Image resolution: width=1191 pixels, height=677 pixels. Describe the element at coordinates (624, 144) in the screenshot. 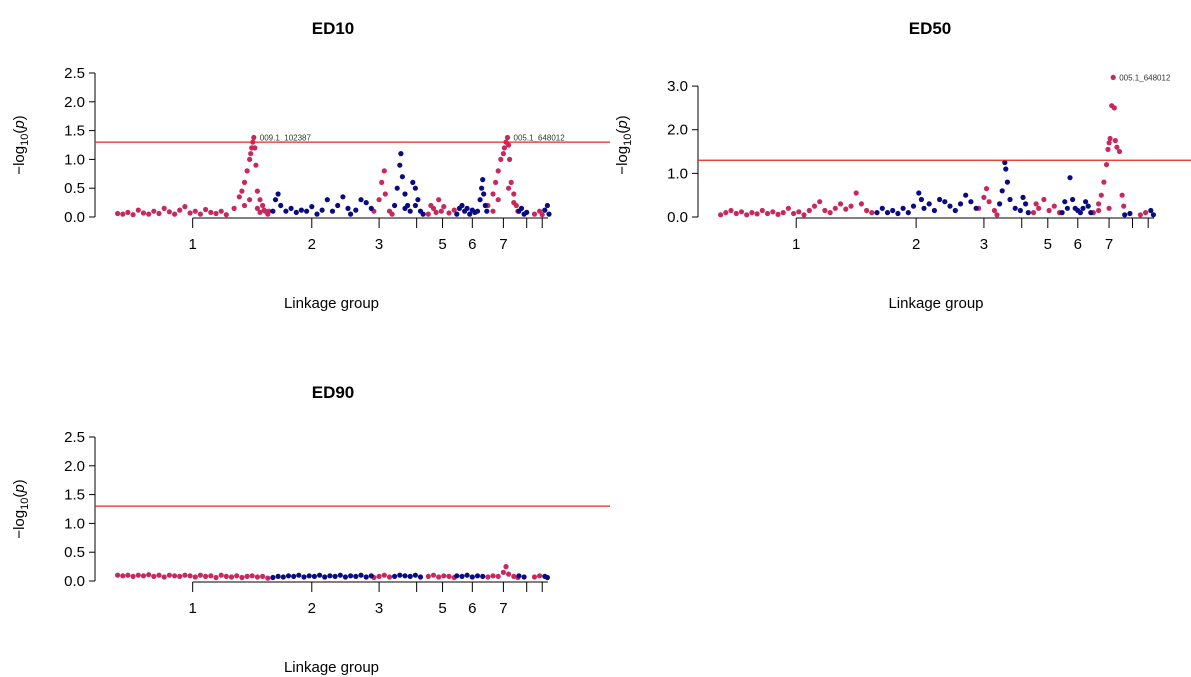

I see `y-axis-label: −log10(p)` at that location.